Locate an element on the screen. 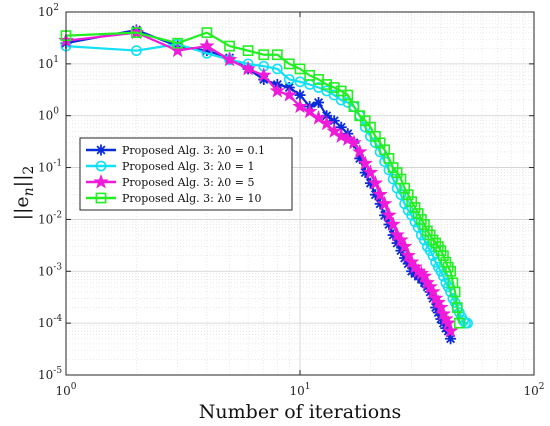 This screenshot has height=426, width=550. y-tick-label: 10⁻² is located at coordinates (50, 218).